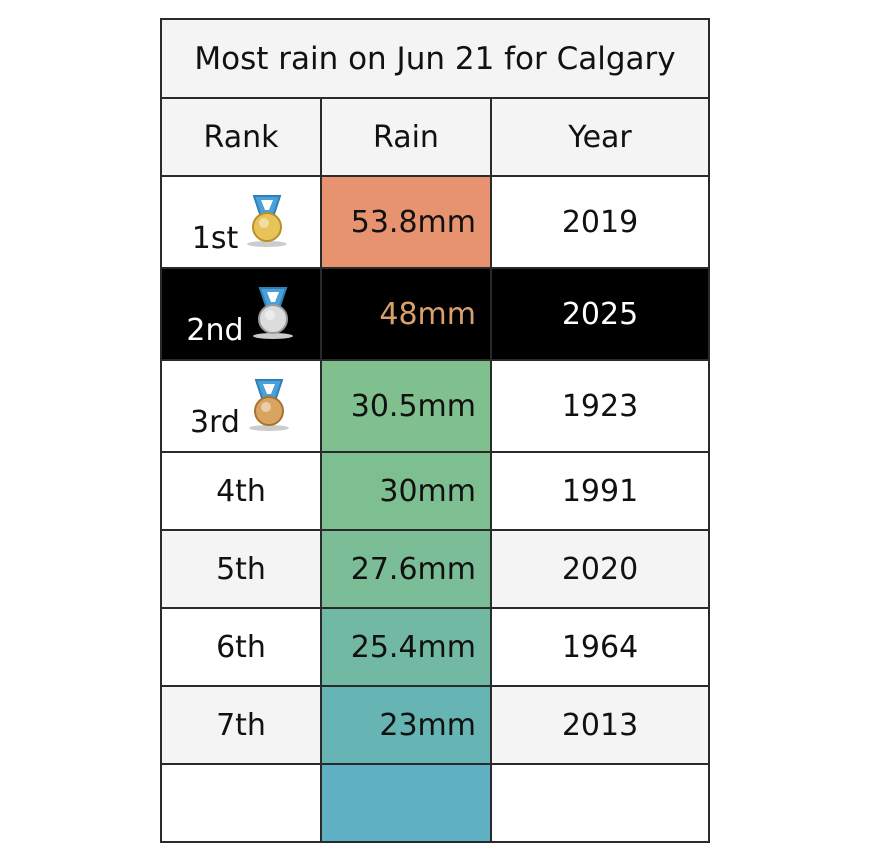 Image resolution: width=876 pixels, height=843 pixels. What do you see at coordinates (600, 647) in the screenshot?
I see `year-cell: 1964` at bounding box center [600, 647].